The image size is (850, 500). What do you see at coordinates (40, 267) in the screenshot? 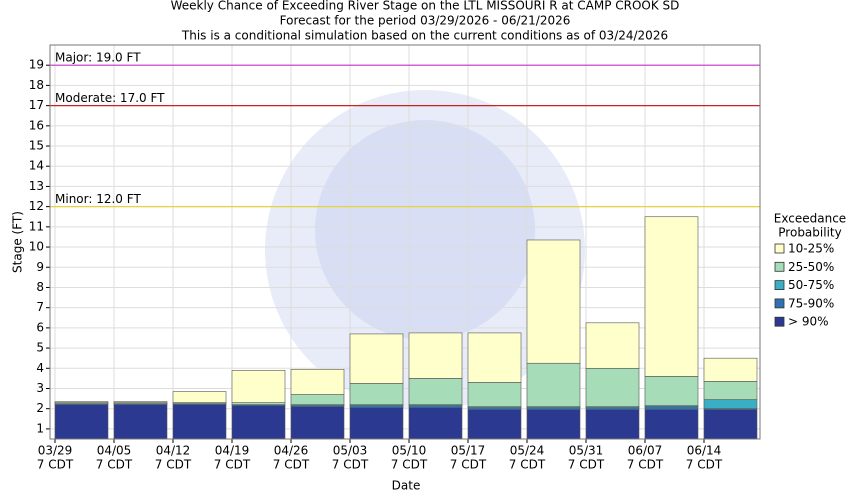
I see `y-tick-label: 9` at bounding box center [40, 267].